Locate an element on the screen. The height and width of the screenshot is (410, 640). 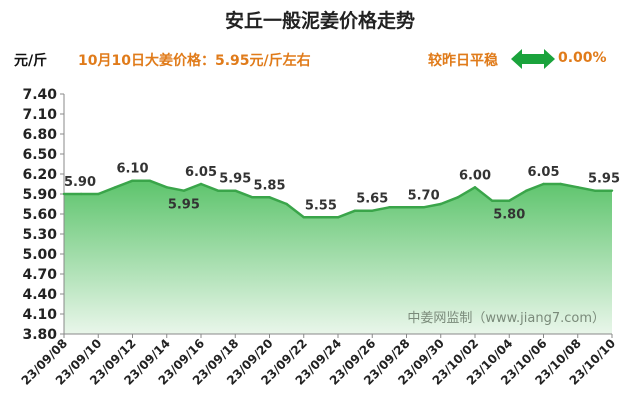
y-tick-label: 7.10 is located at coordinates (39, 115).